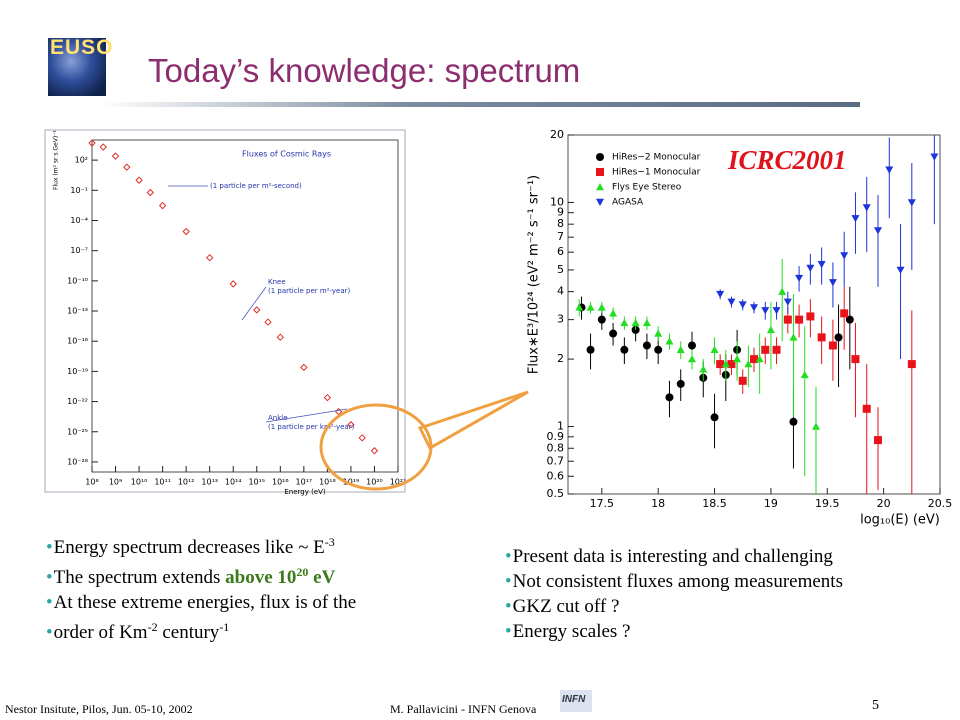 Image resolution: width=960 pixels, height=720 pixels. Describe the element at coordinates (656, 158) in the screenshot. I see `legend-label: HiRes−2 Monocular` at that location.